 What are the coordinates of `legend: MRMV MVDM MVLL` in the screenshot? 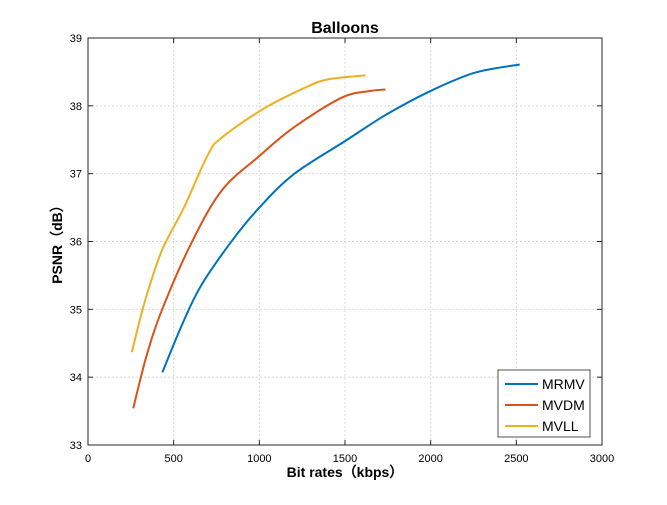 It's located at (544, 403).